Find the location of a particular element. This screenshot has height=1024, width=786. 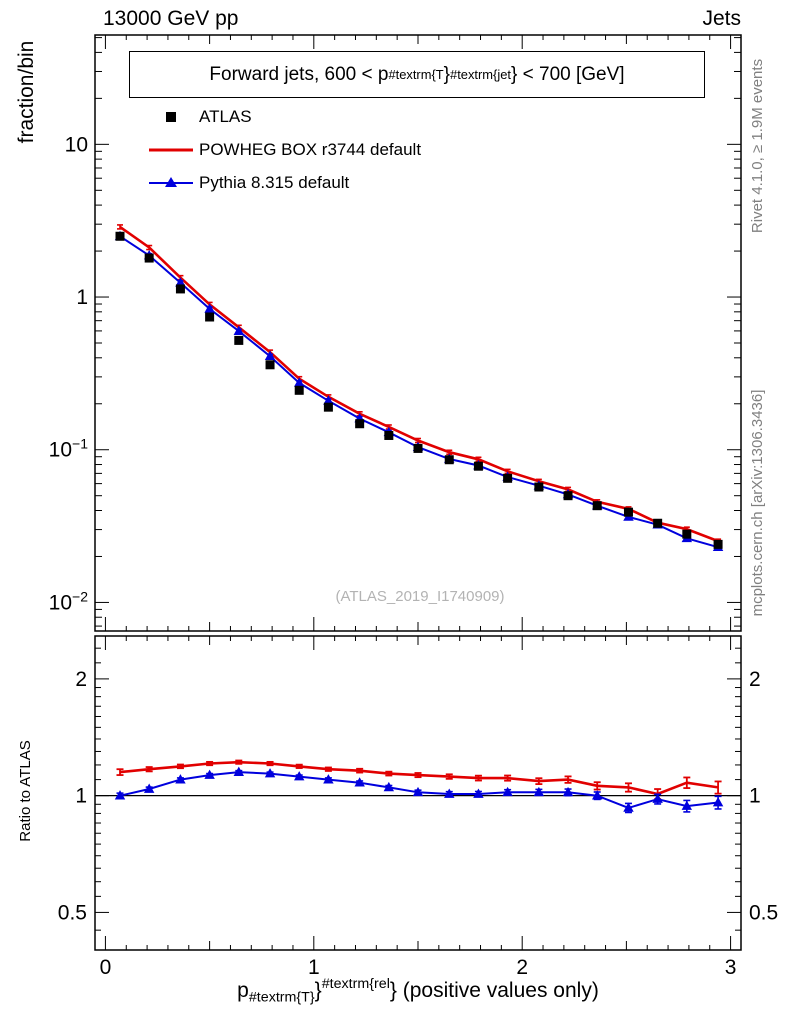

legend-item-pythia: Pythia 8.315 default is located at coordinates (282, 182).